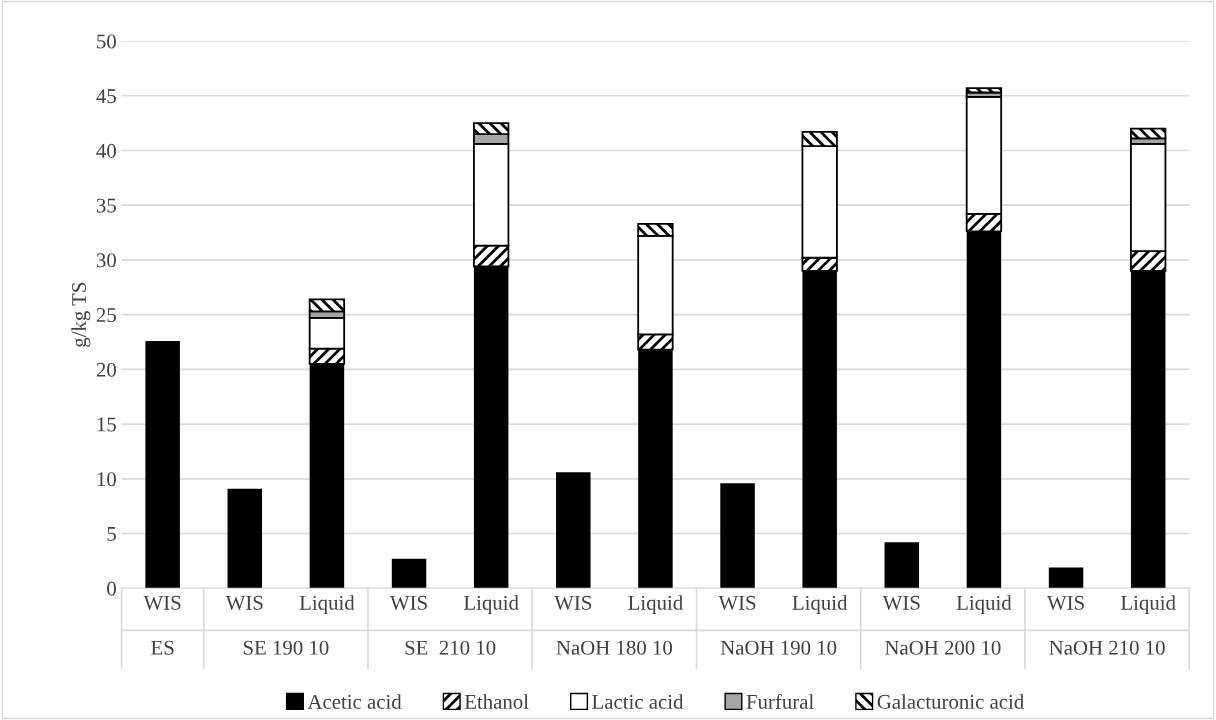 The width and height of the screenshot is (1216, 720). I want to click on legend-label: Galacturonic acid, so click(950, 701).